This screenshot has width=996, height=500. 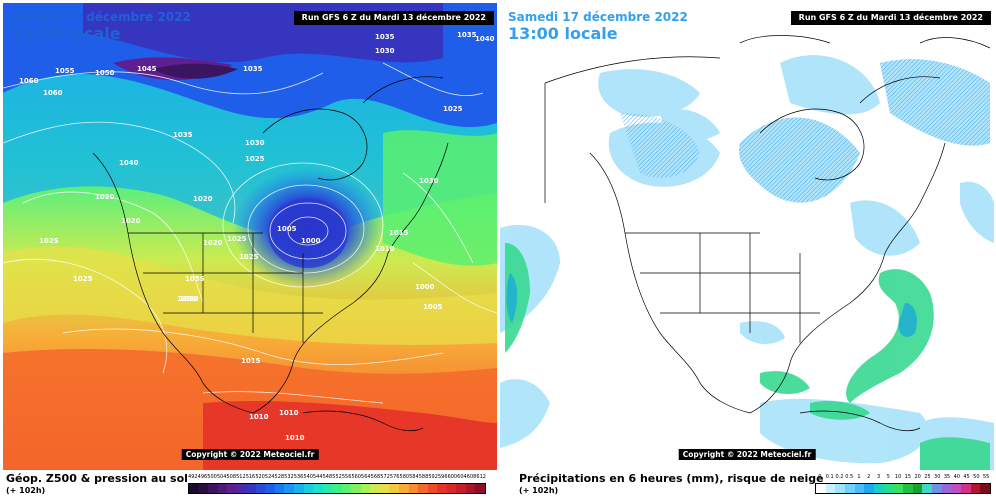 What do you see at coordinates (908, 477) in the screenshot?
I see `legend-label: 15` at bounding box center [908, 477].